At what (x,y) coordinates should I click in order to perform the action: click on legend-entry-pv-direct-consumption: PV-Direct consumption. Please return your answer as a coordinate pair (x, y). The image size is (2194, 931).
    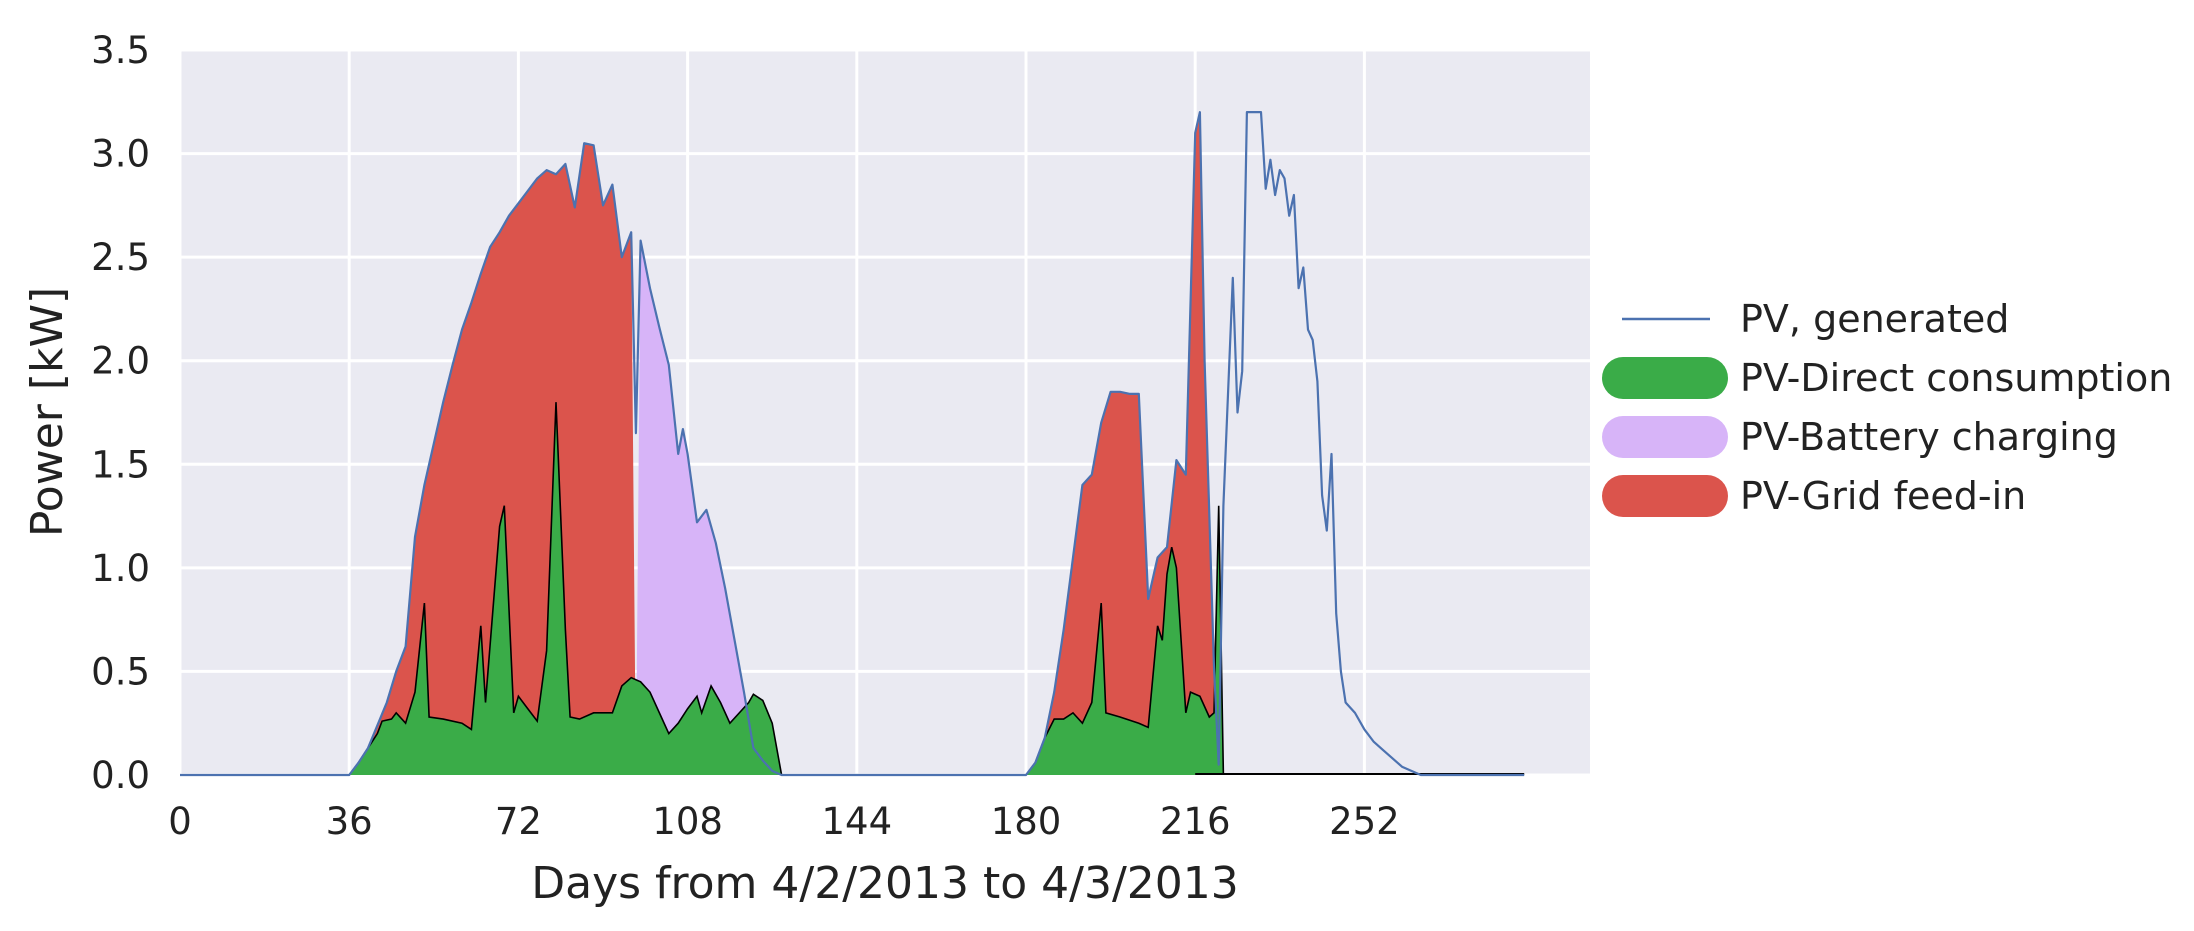
    Looking at the image, I should click on (1887, 378).